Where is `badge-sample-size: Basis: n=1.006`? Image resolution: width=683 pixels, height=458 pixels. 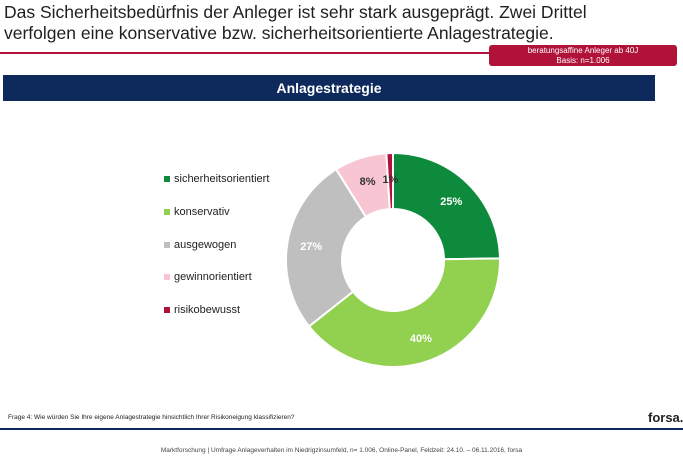 badge-sample-size: Basis: n=1.006 is located at coordinates (583, 60).